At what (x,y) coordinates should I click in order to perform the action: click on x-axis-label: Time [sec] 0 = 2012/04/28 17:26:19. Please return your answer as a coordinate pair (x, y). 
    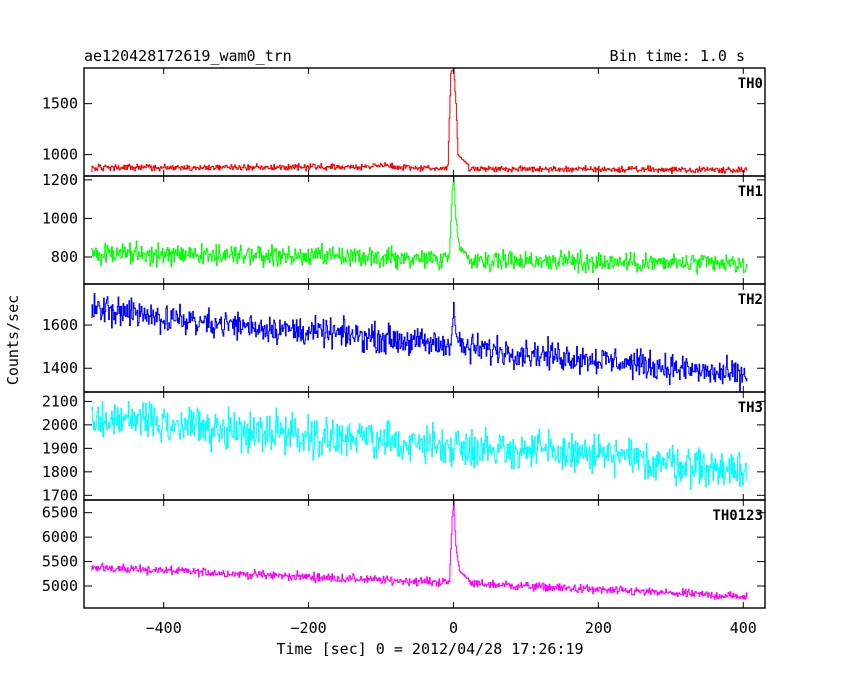
    Looking at the image, I should click on (429, 649).